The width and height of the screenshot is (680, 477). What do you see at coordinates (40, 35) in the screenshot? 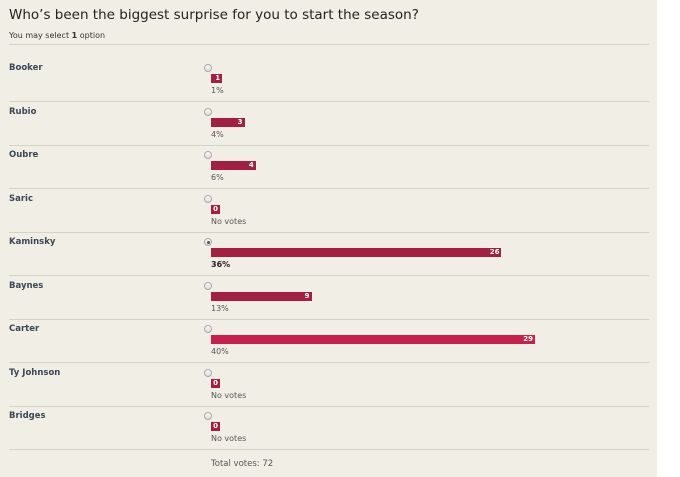
I see `selection-note-prefix: You may select` at bounding box center [40, 35].